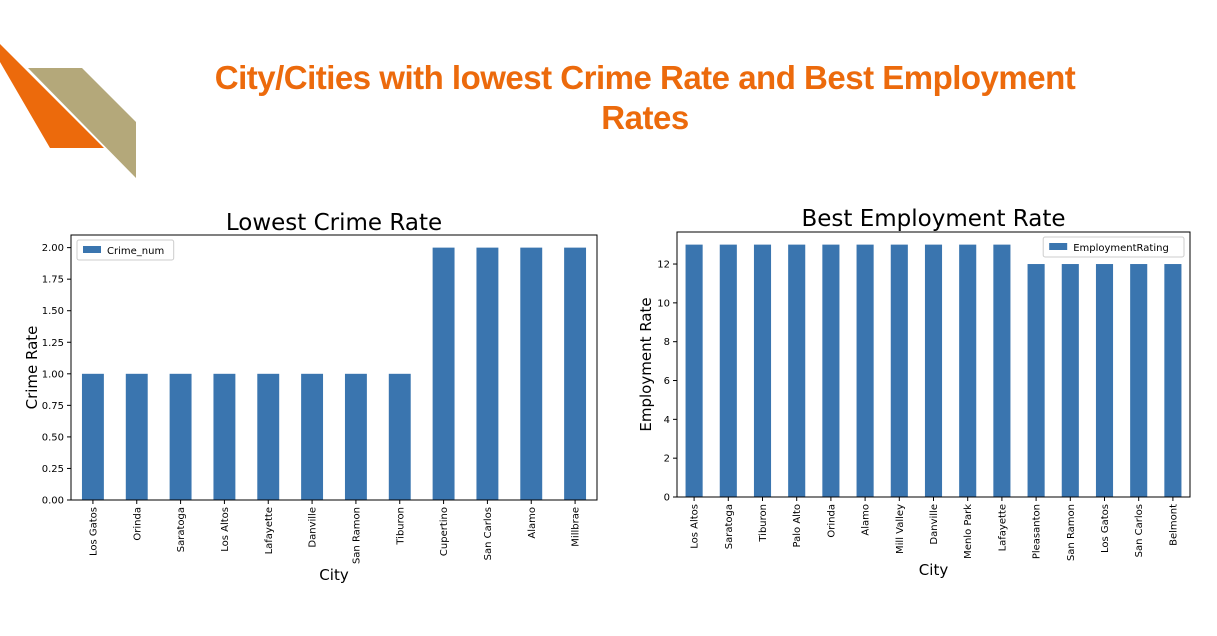 The width and height of the screenshot is (1217, 636). I want to click on y-tick-label: 0.25, so click(53, 469).